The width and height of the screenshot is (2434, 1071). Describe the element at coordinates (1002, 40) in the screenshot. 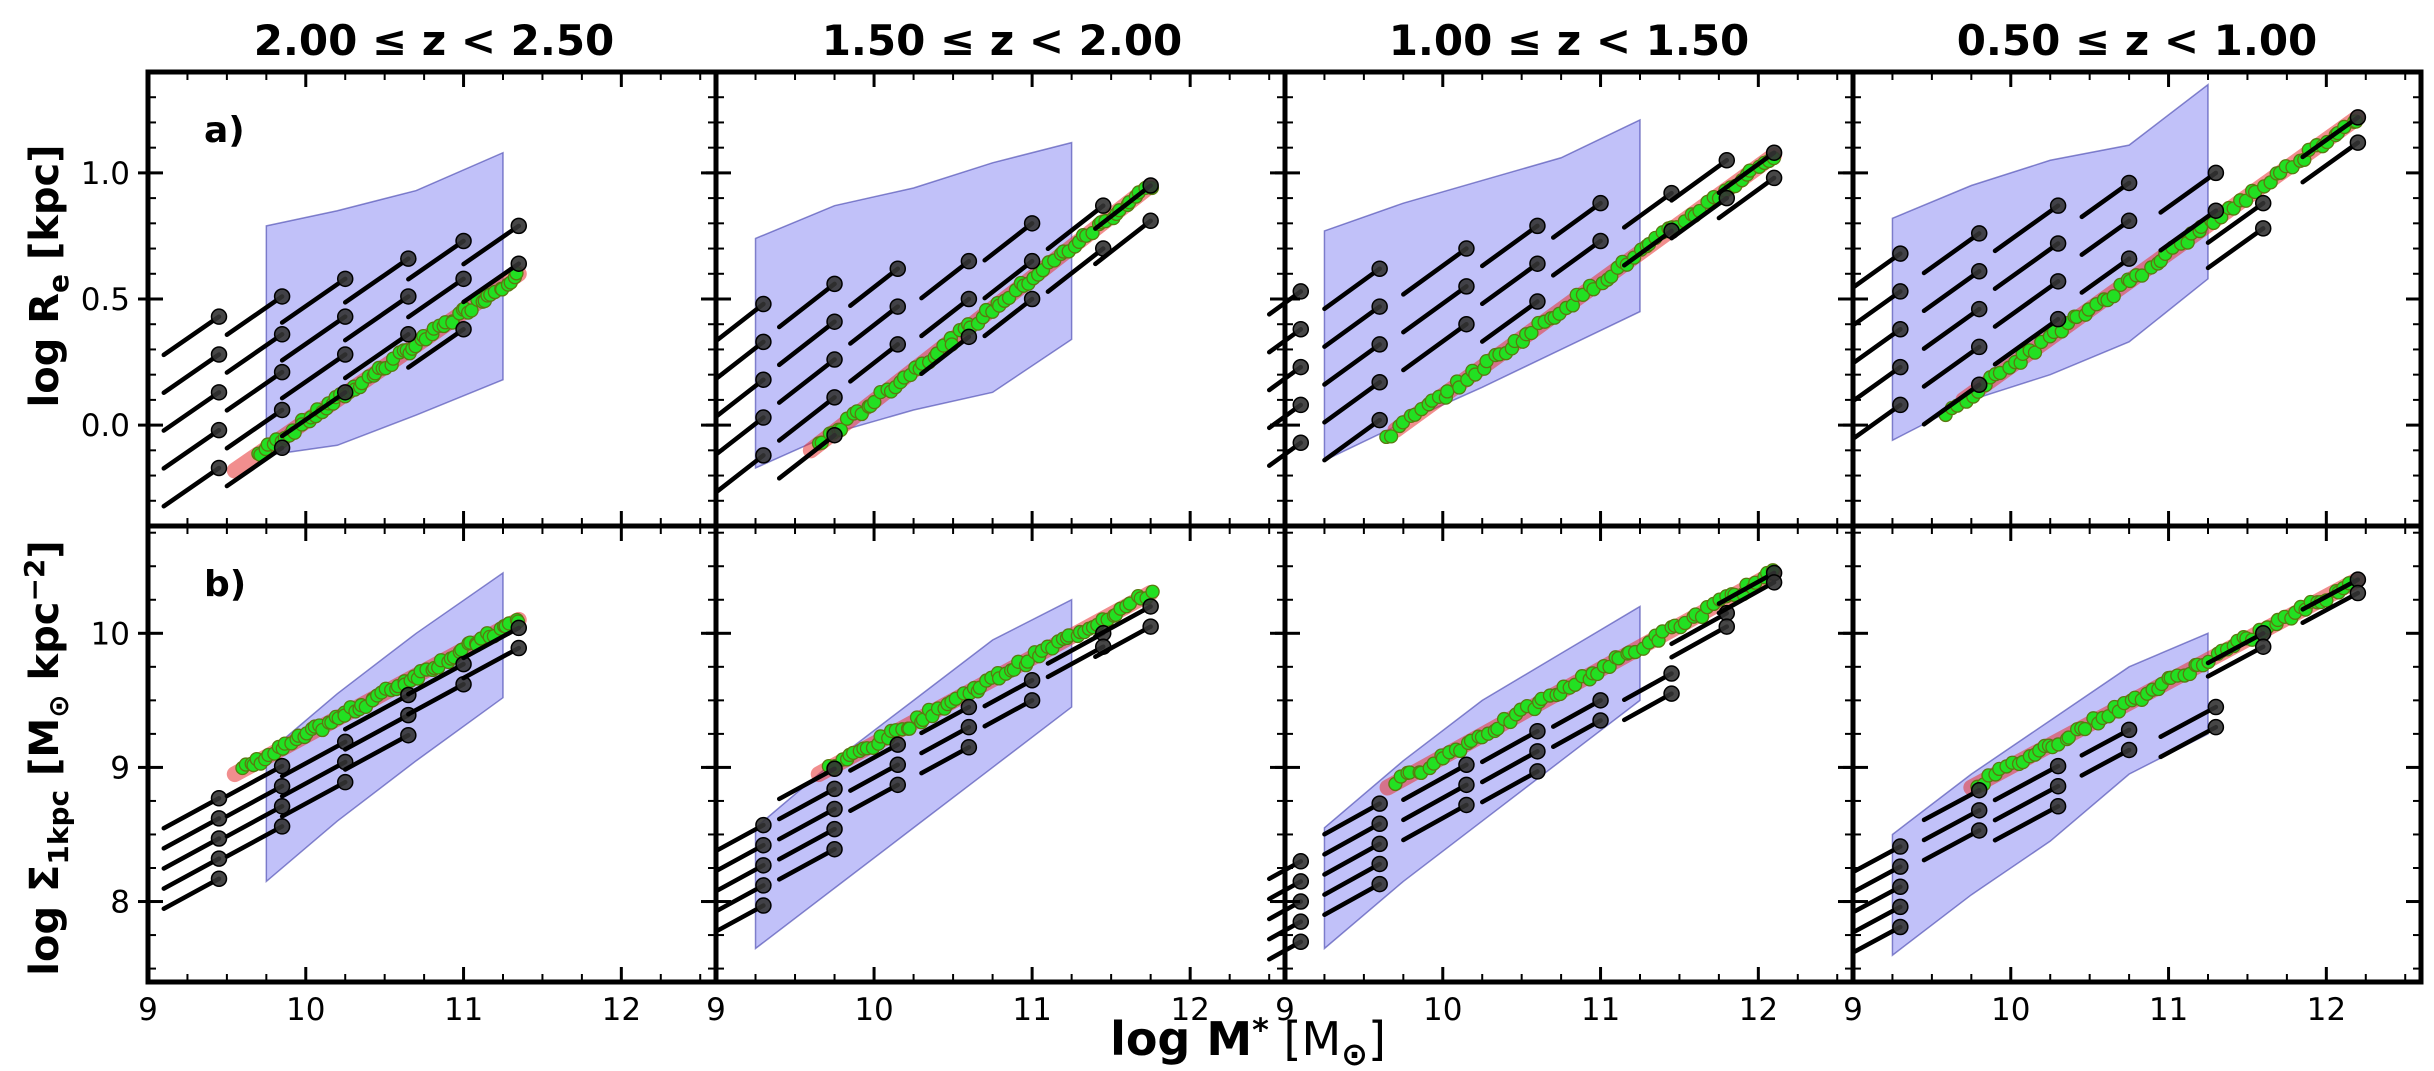

I see `column-title-2: 1.50 ≤ z < 2.00` at that location.